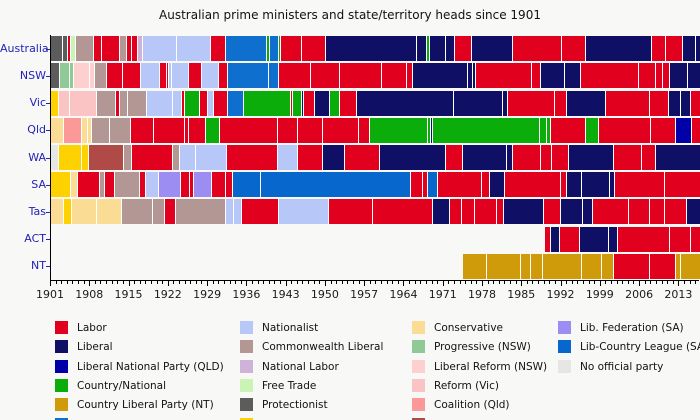 Image resolution: width=700 pixels, height=420 pixels. Describe the element at coordinates (61, 418) in the screenshot. I see `legend-swatch-united_australia` at that location.